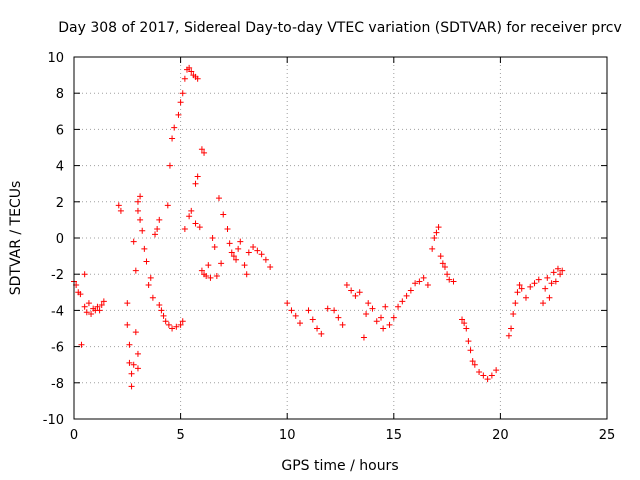  What do you see at coordinates (339, 466) in the screenshot?
I see `x-axis-label: GPS time / hours` at bounding box center [339, 466].